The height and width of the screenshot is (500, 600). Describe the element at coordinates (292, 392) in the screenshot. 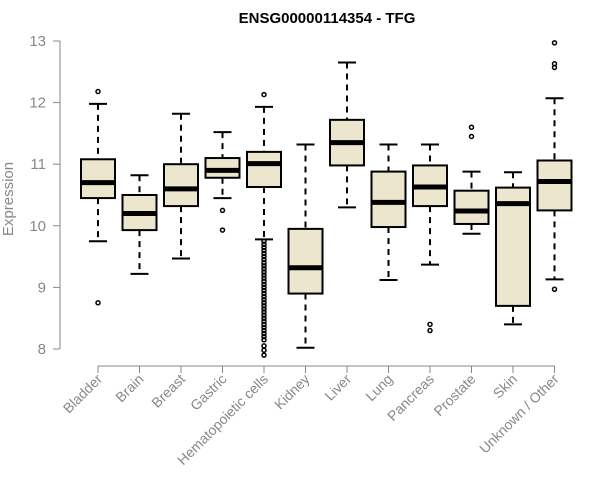

I see `x-tick-label: Kidney` at that location.